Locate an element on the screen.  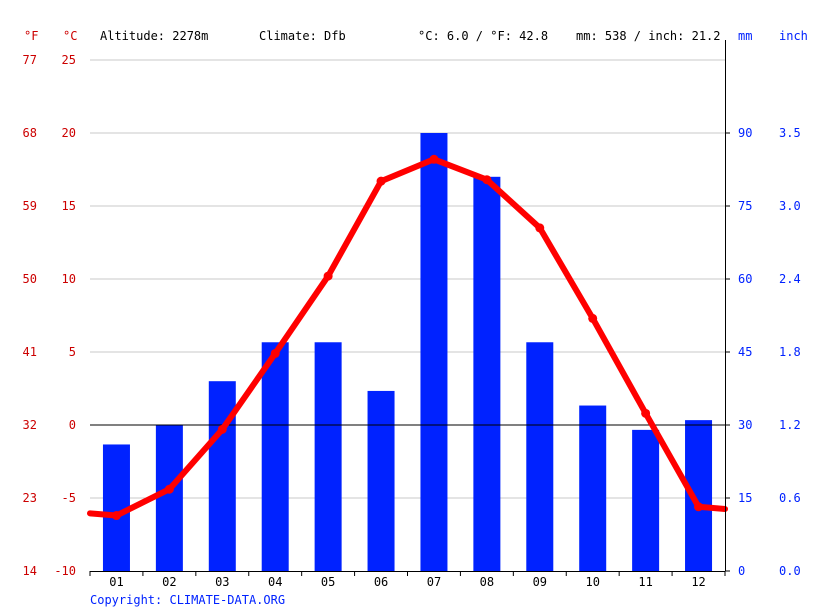
month-tick-label: 08 is located at coordinates (487, 582).